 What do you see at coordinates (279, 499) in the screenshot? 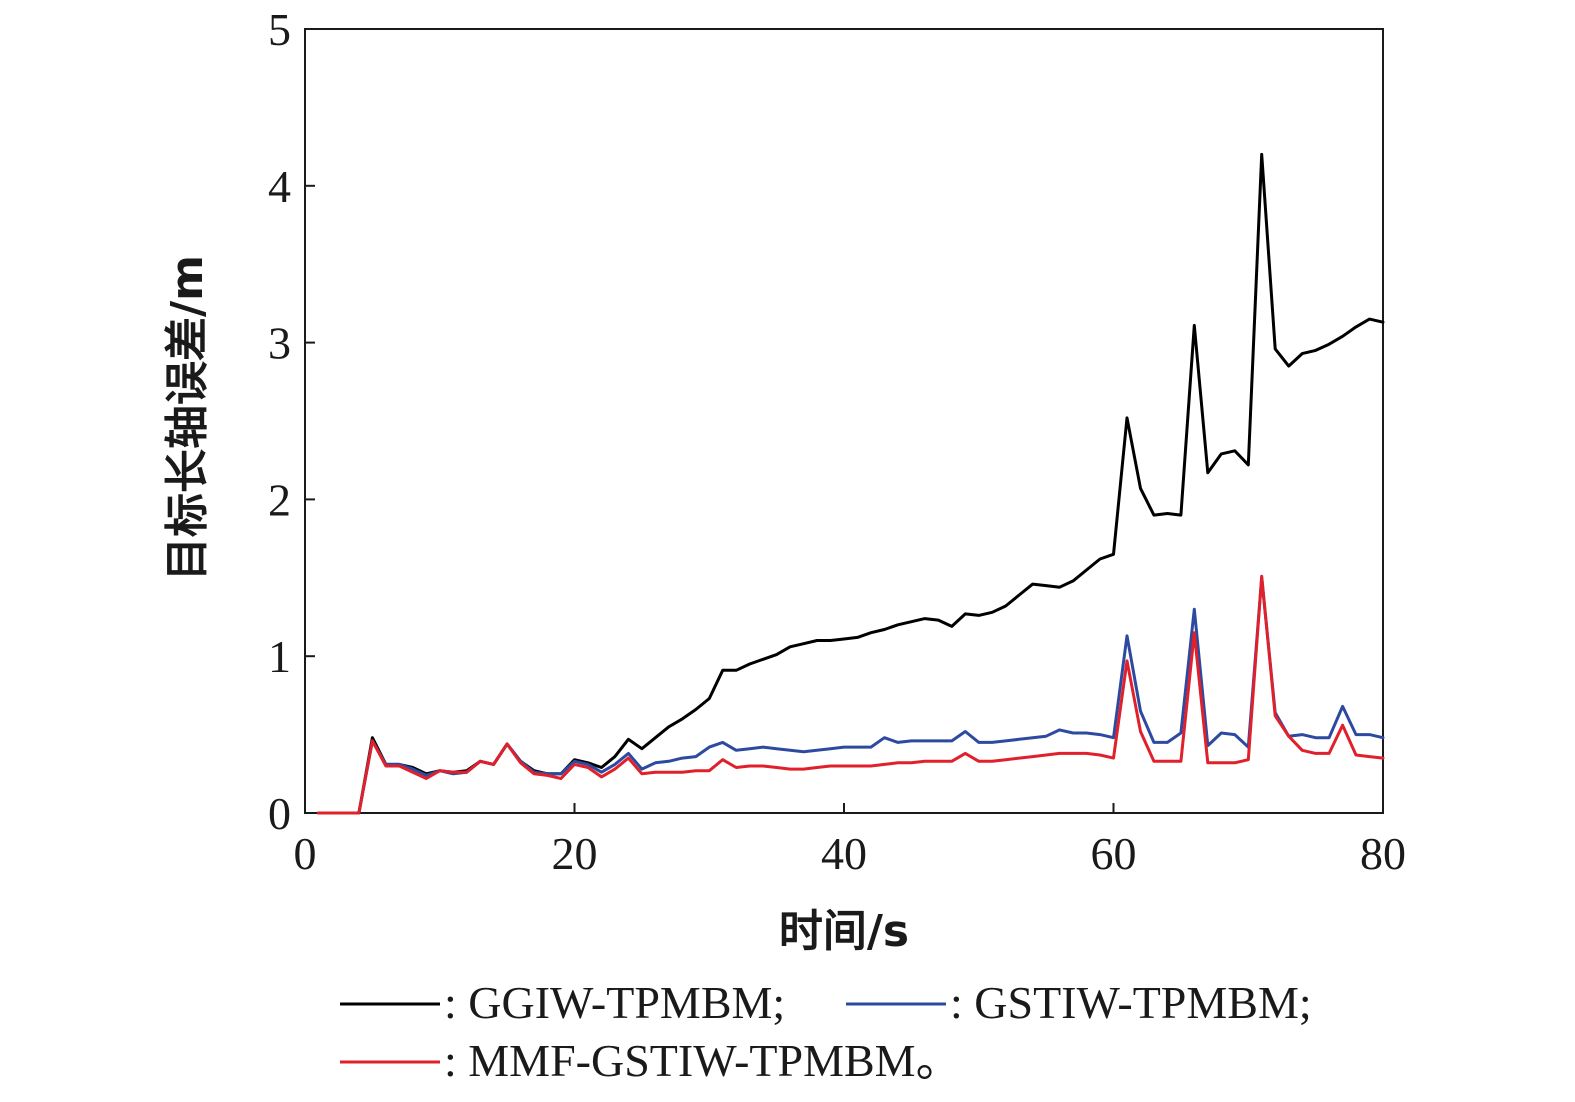
I see `y-tick-label: 2` at bounding box center [279, 499].